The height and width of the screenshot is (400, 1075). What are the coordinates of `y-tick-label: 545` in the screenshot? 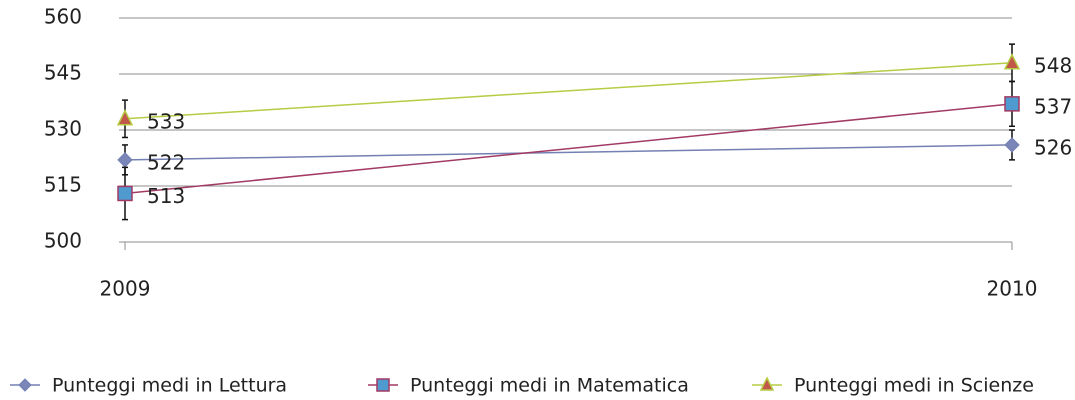 It's located at (63, 73).